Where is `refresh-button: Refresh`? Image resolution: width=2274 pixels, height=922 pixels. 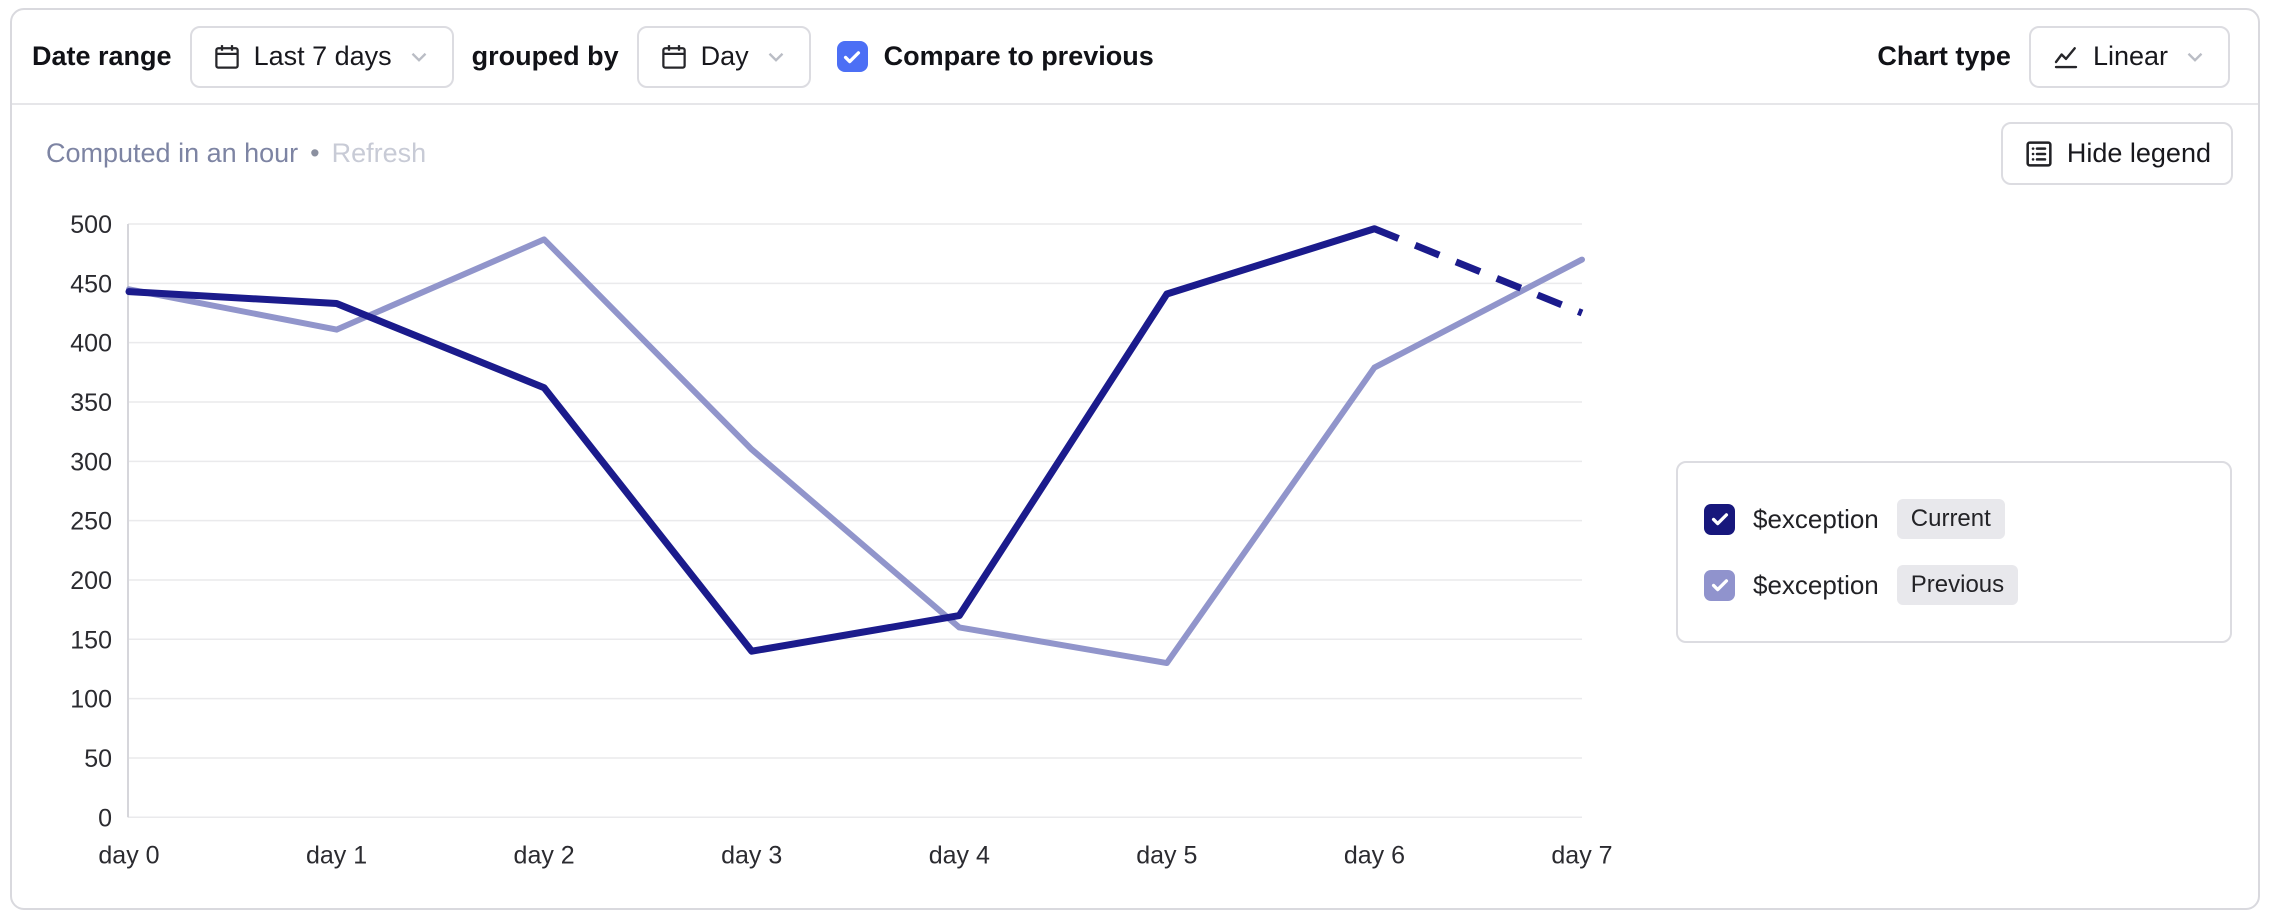
refresh-button: Refresh is located at coordinates (379, 153).